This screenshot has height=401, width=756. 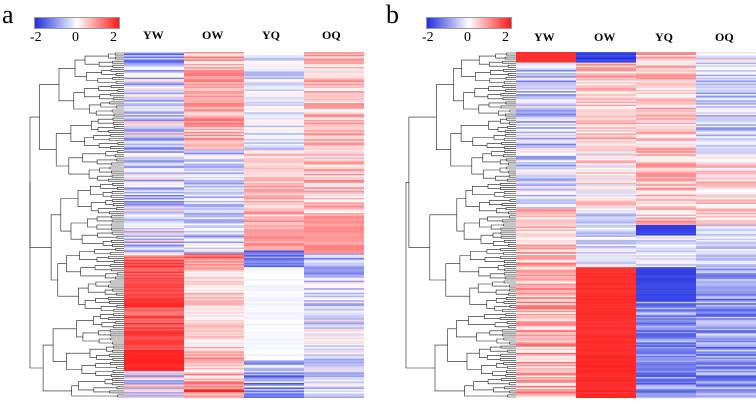 I want to click on panel-a-col-label-ow: OW, so click(x=213, y=35).